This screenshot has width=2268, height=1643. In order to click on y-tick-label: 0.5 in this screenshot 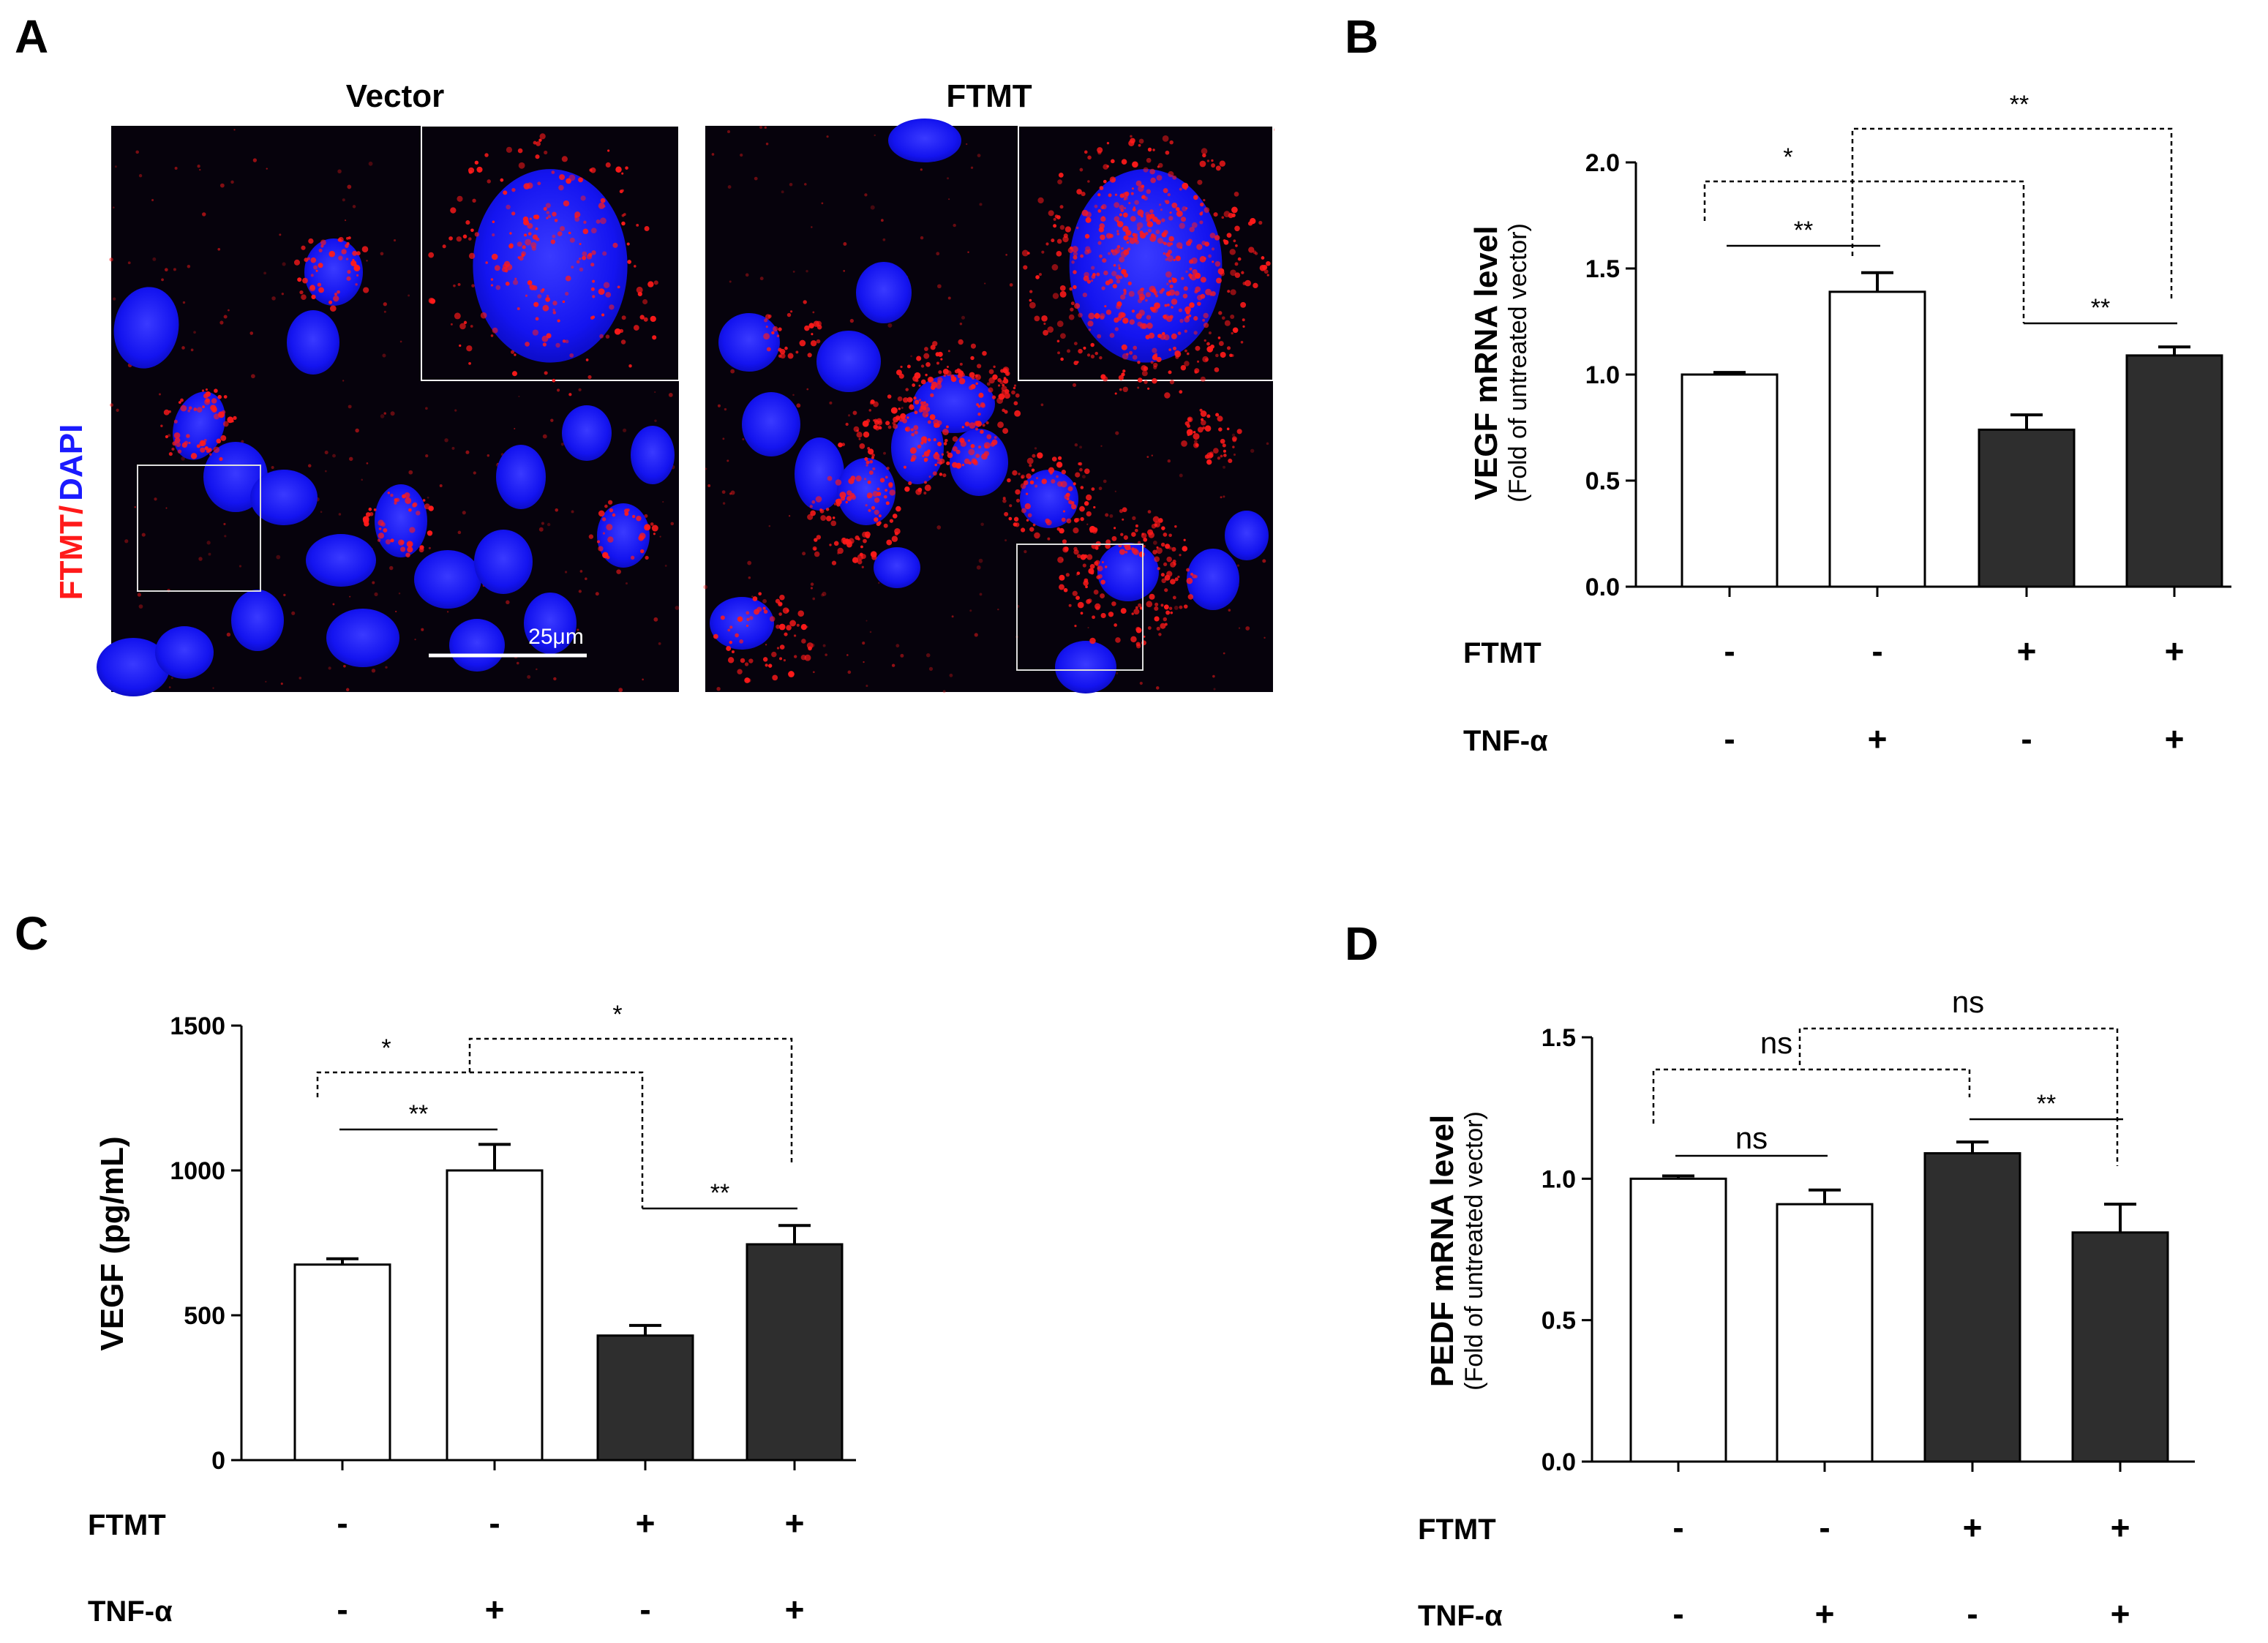, I will do `click(1602, 481)`.